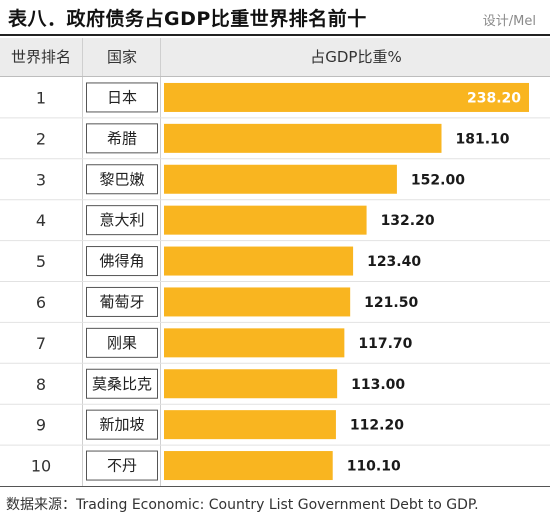 The image size is (550, 532). What do you see at coordinates (408, 221) in the screenshot?
I see `value-label: 132.20` at bounding box center [408, 221].